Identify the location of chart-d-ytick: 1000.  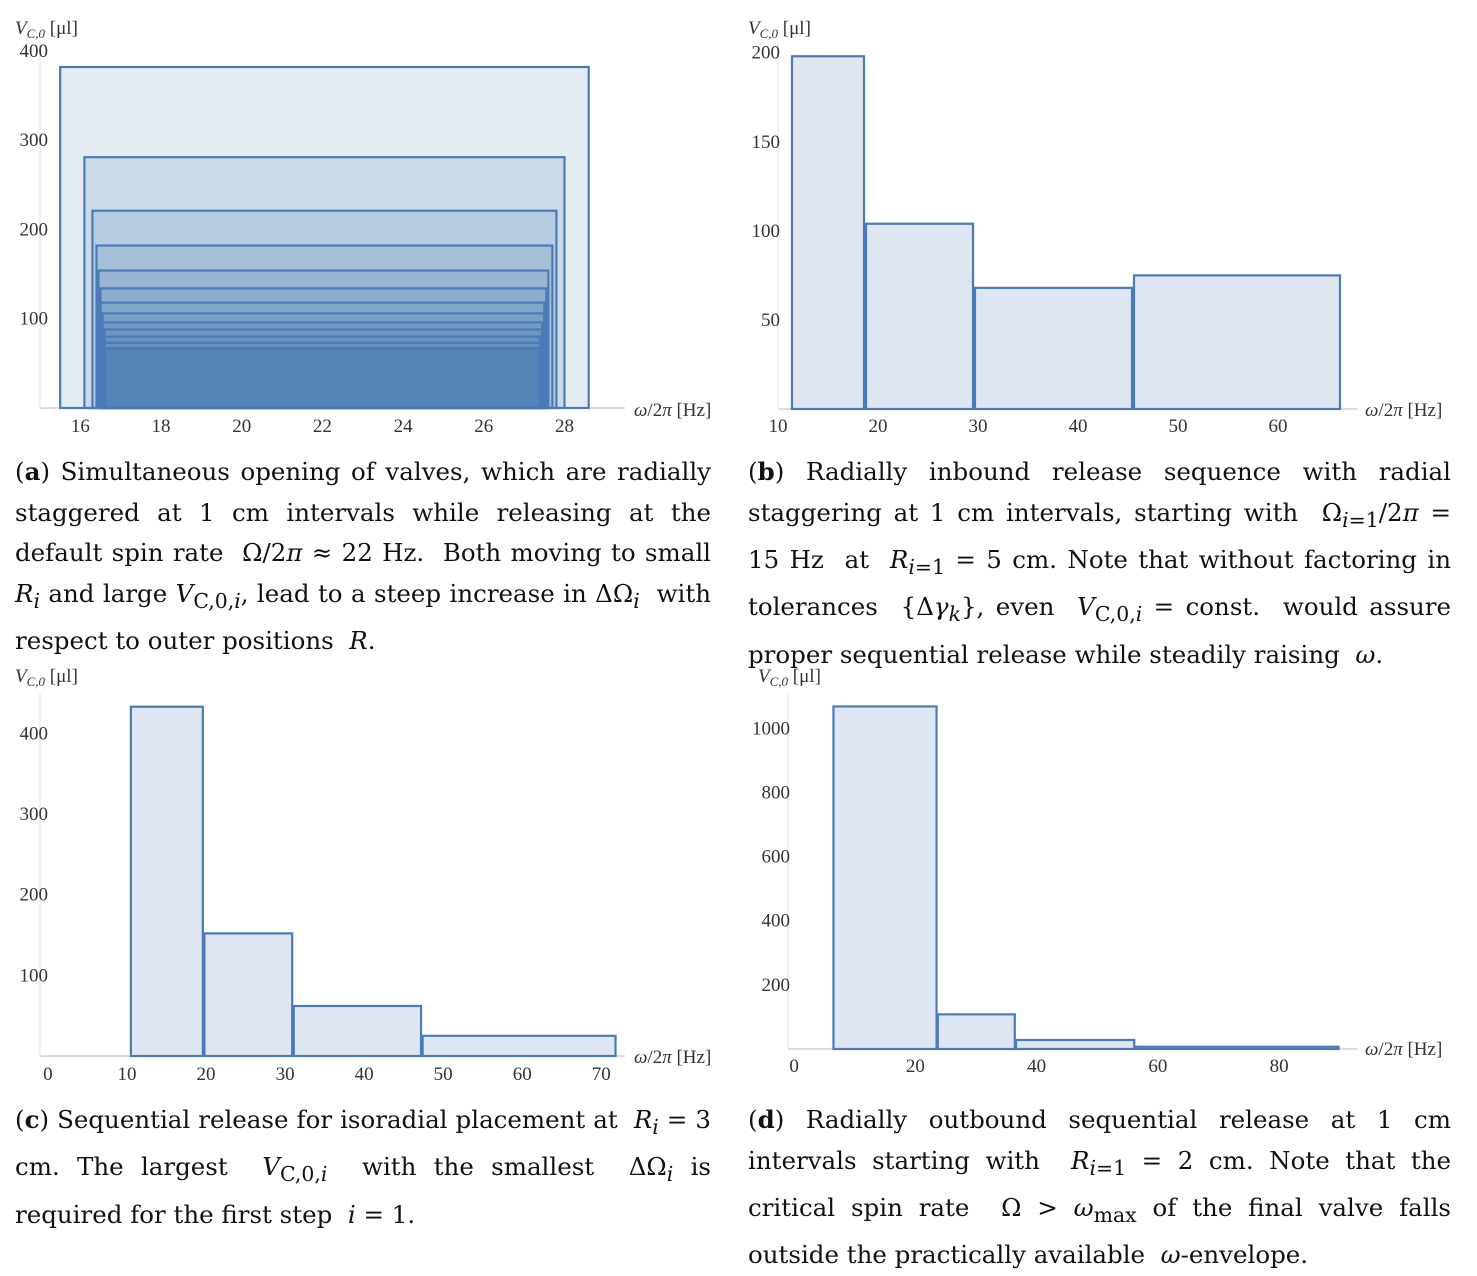
(771, 728).